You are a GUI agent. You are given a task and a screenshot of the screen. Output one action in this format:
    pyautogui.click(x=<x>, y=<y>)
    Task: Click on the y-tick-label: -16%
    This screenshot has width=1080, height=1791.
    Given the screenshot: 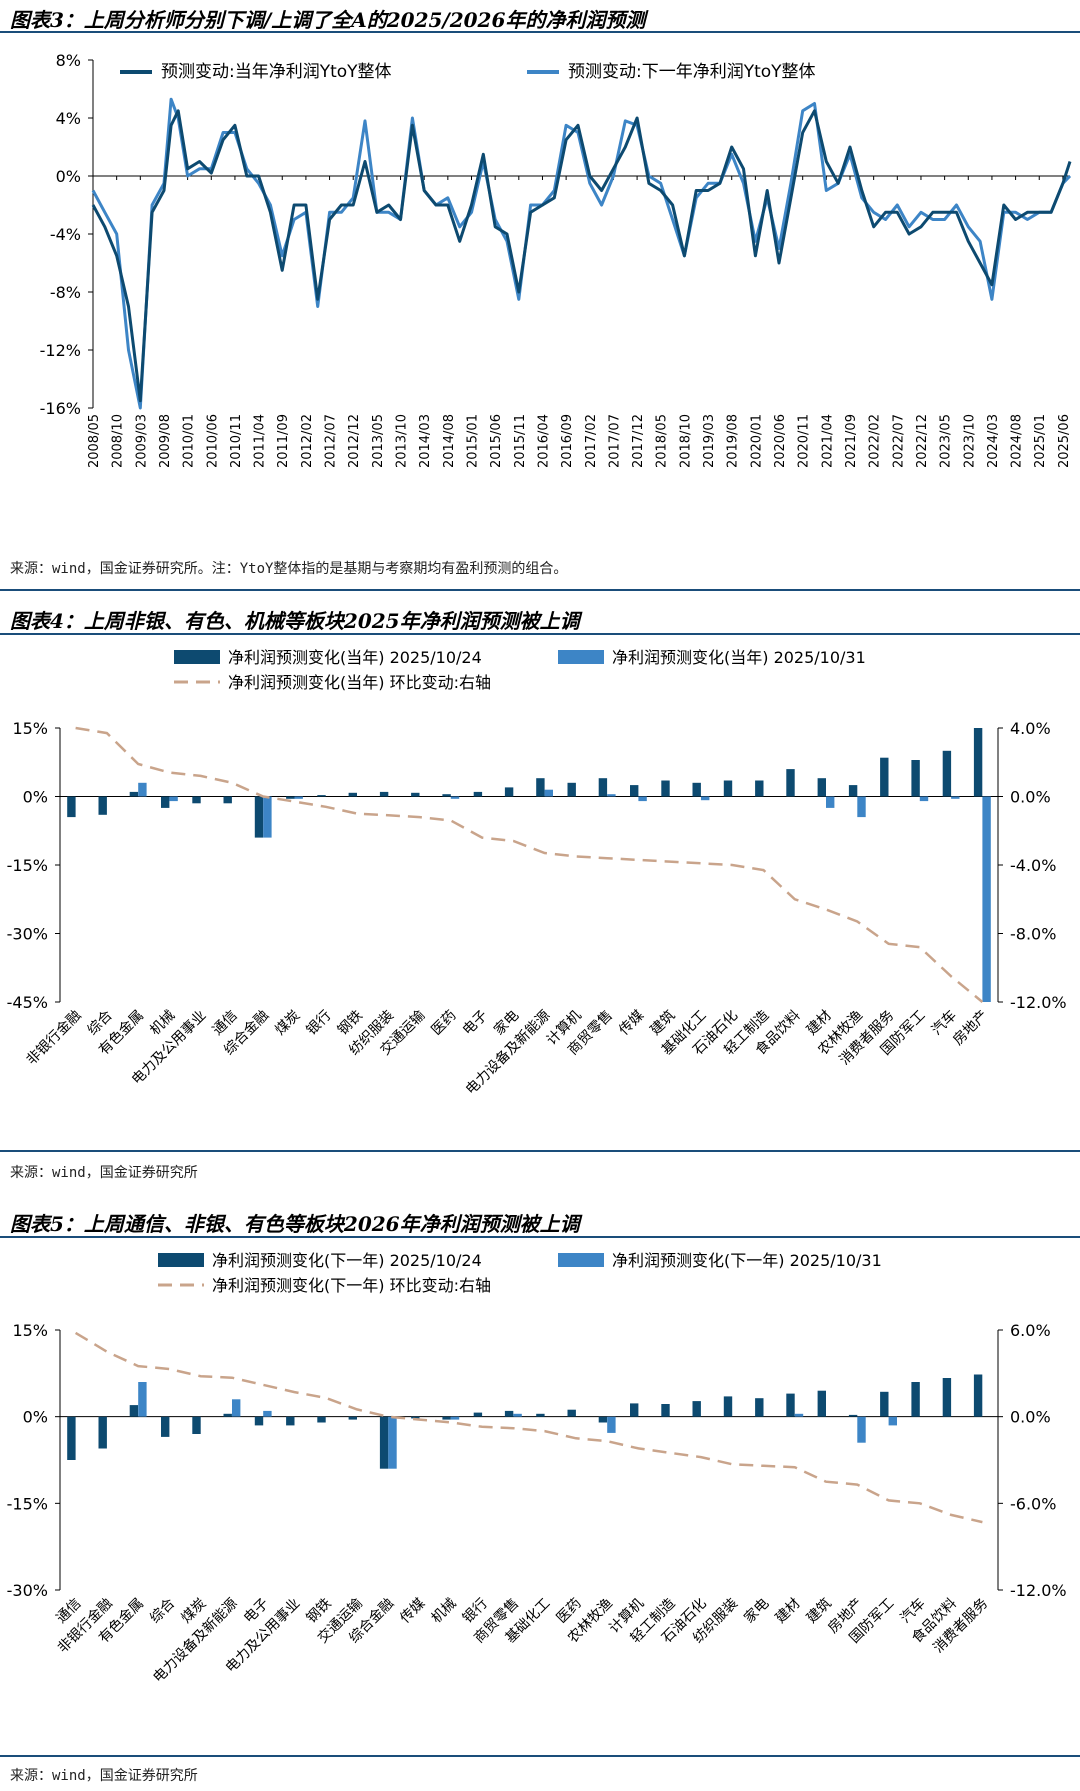 What is the action you would take?
    pyautogui.click(x=60, y=408)
    